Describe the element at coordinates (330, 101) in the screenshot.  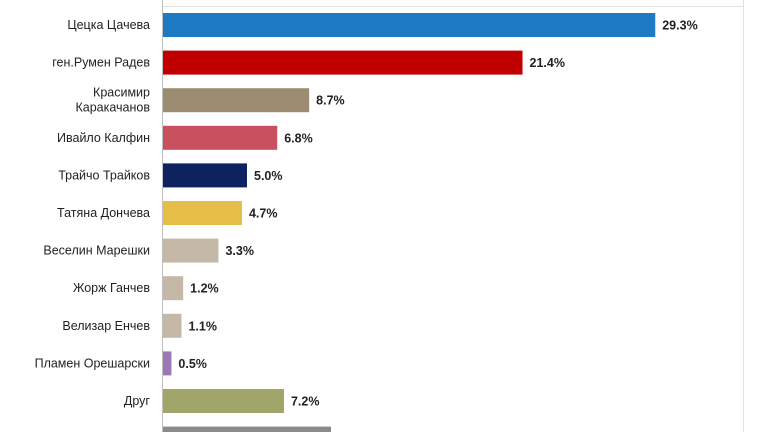
I see `value-label: 8.7%` at that location.